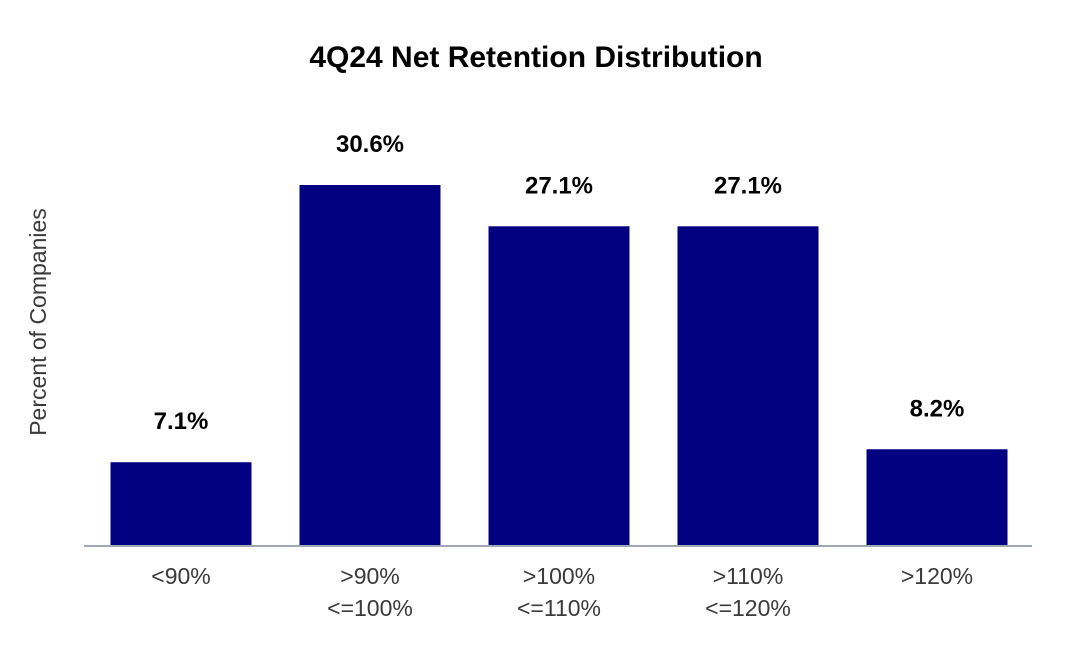 This screenshot has width=1072, height=660. Describe the element at coordinates (38, 322) in the screenshot. I see `y-axis-label: Percent of Companies` at that location.